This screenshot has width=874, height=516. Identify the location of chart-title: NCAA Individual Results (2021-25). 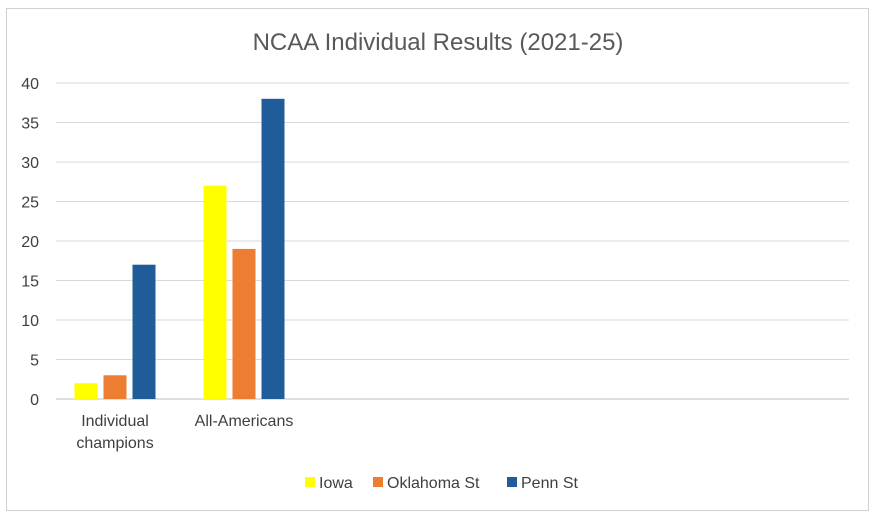
(438, 42).